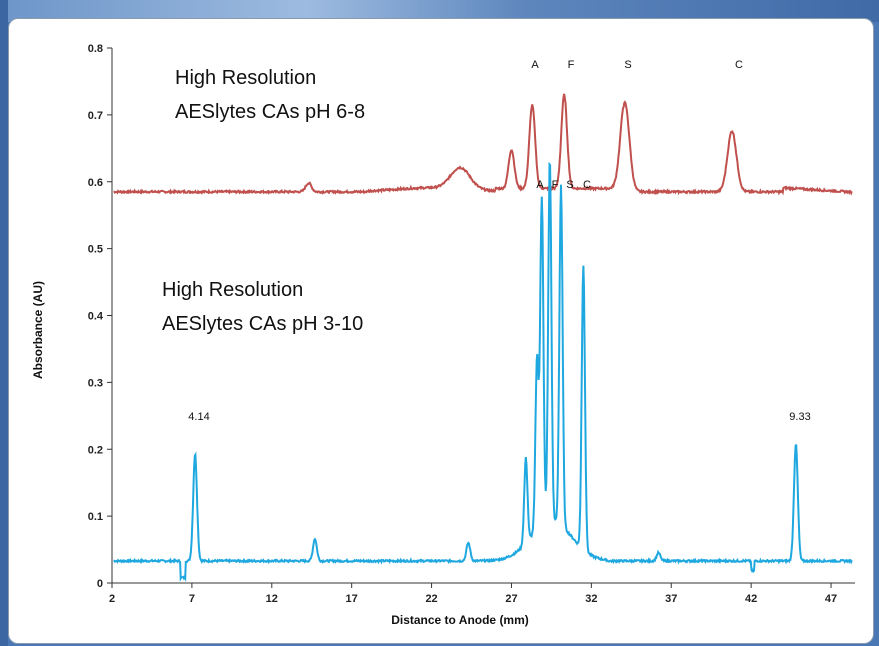 This screenshot has height=646, width=879. I want to click on y-tick-label: 0.3, so click(95, 383).